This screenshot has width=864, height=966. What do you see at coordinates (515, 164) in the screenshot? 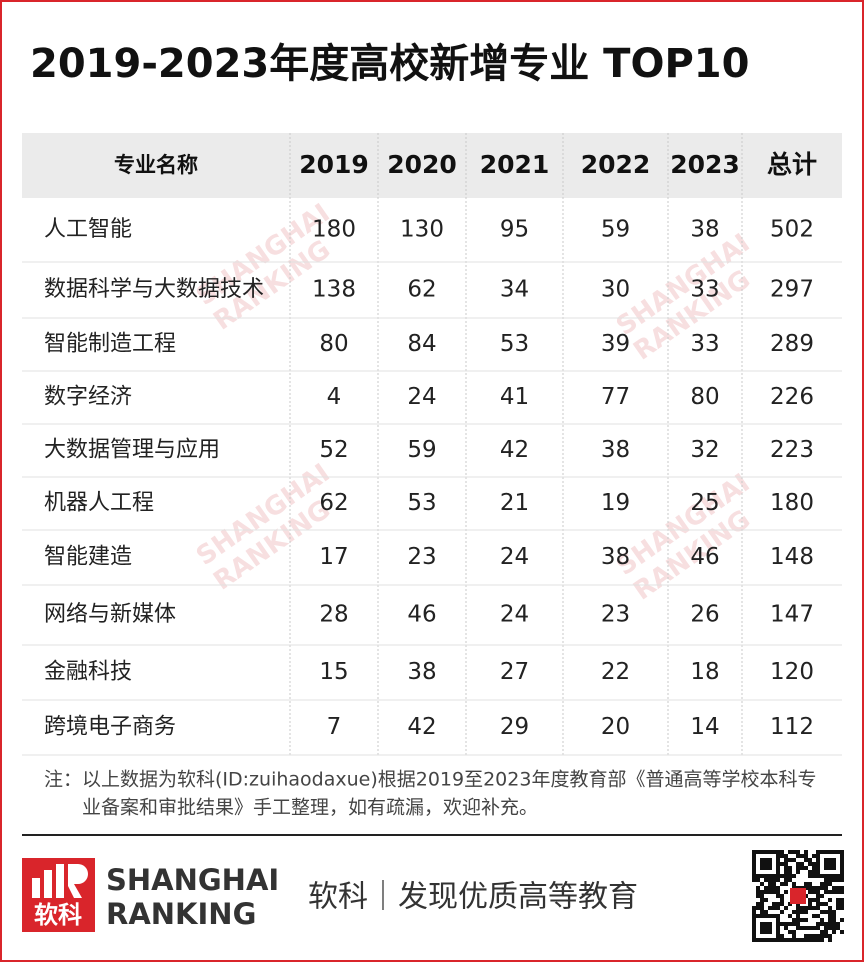
I see `column-header: 2021` at bounding box center [515, 164].